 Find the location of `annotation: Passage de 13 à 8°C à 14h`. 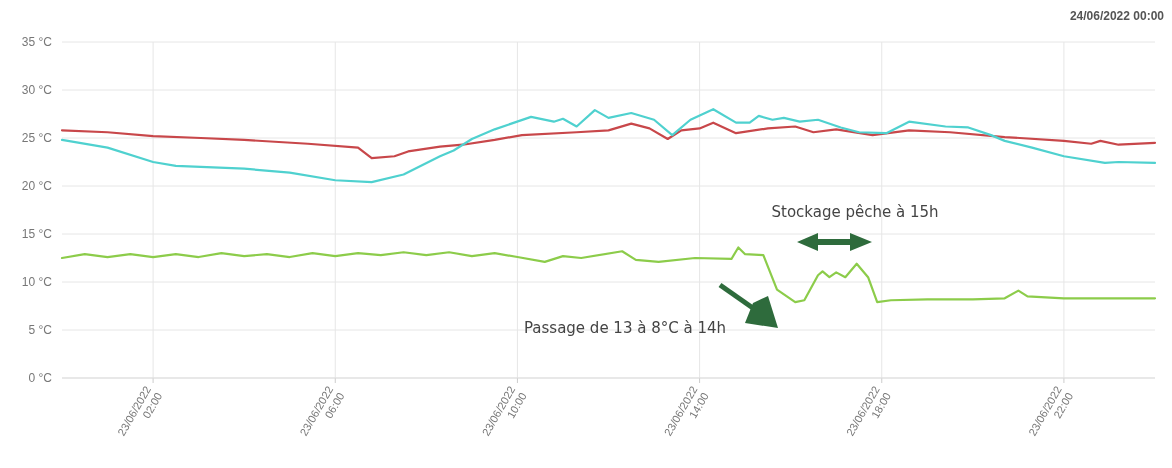

annotation: Passage de 13 à 8°C à 14h is located at coordinates (625, 328).